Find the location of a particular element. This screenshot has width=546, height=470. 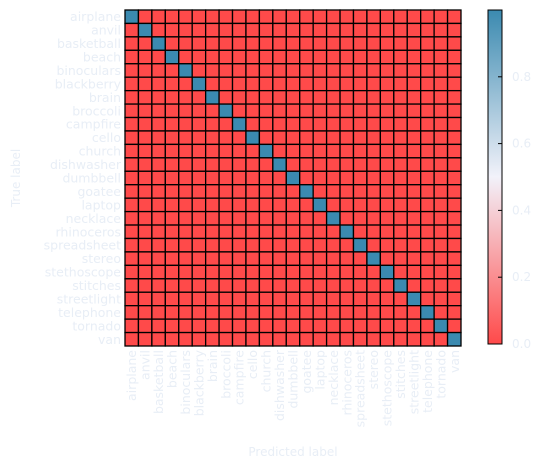

x-tick-label: streetlight is located at coordinates (413, 382).